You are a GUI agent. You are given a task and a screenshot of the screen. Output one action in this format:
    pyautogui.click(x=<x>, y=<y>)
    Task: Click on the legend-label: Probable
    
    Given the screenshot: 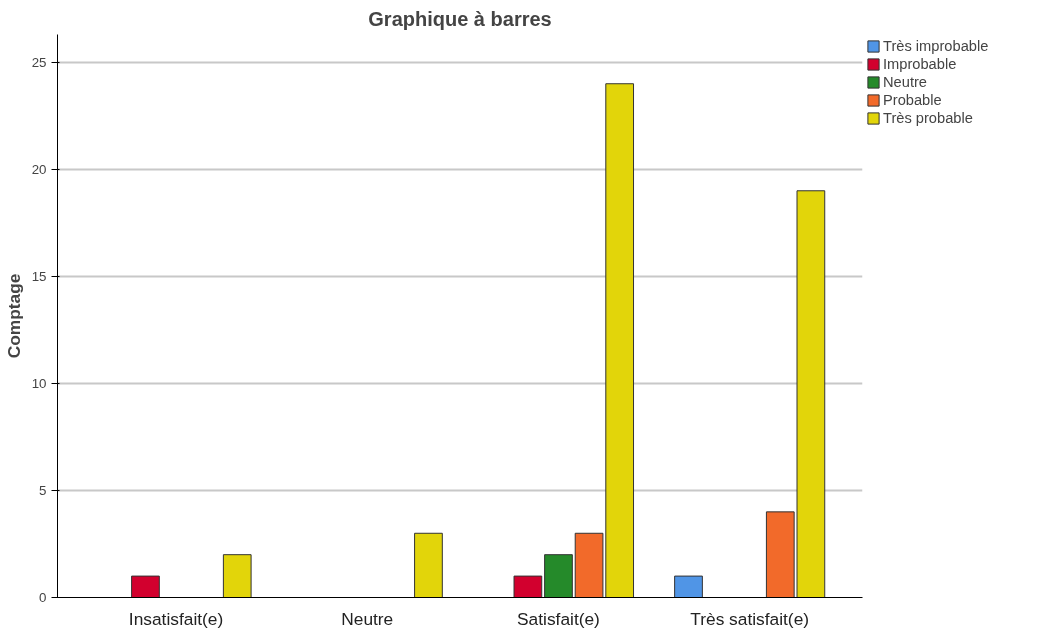 What is the action you would take?
    pyautogui.click(x=912, y=100)
    